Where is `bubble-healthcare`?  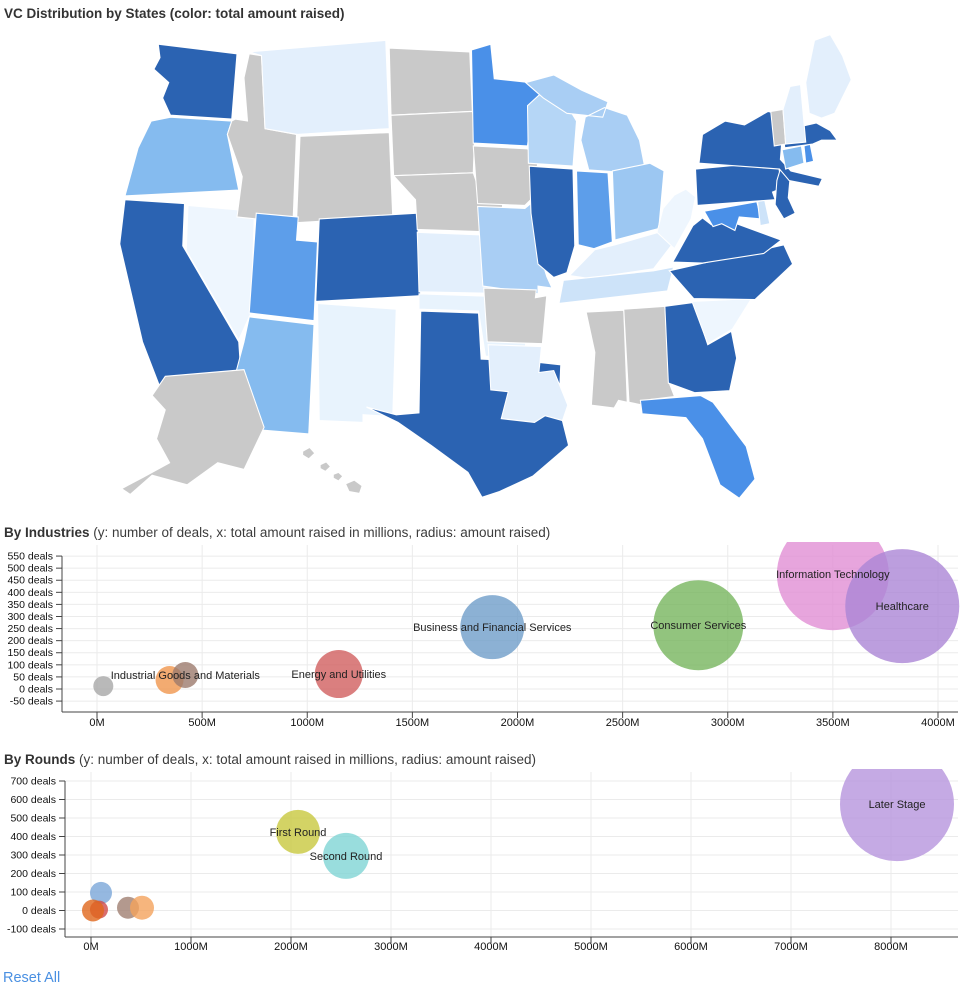
bubble-healthcare is located at coordinates (902, 606).